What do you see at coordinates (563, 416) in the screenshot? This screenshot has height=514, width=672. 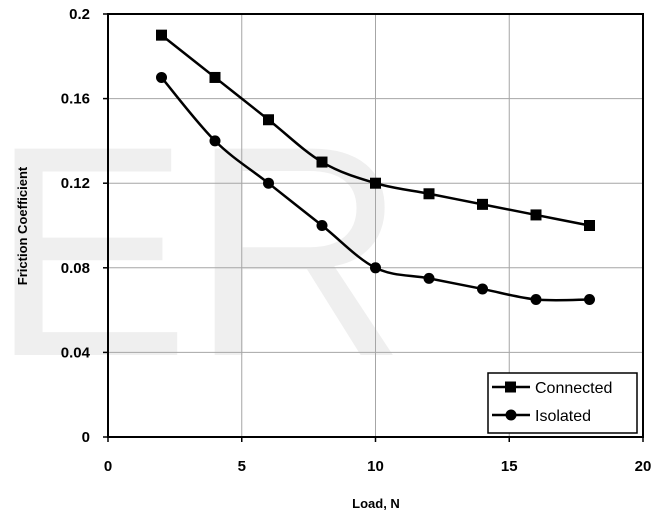 I see `legend-label-isolated: Isolated` at bounding box center [563, 416].